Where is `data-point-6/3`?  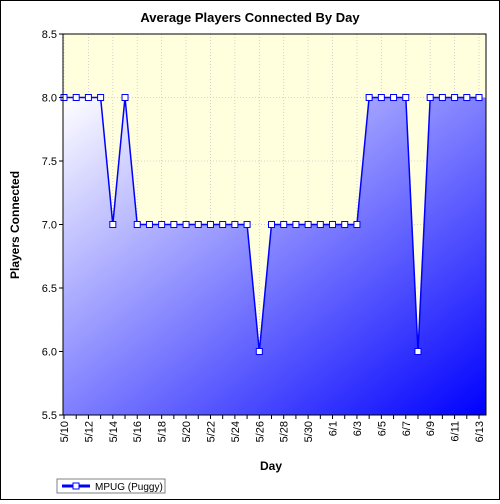
data-point-6/3 is located at coordinates (357, 224).